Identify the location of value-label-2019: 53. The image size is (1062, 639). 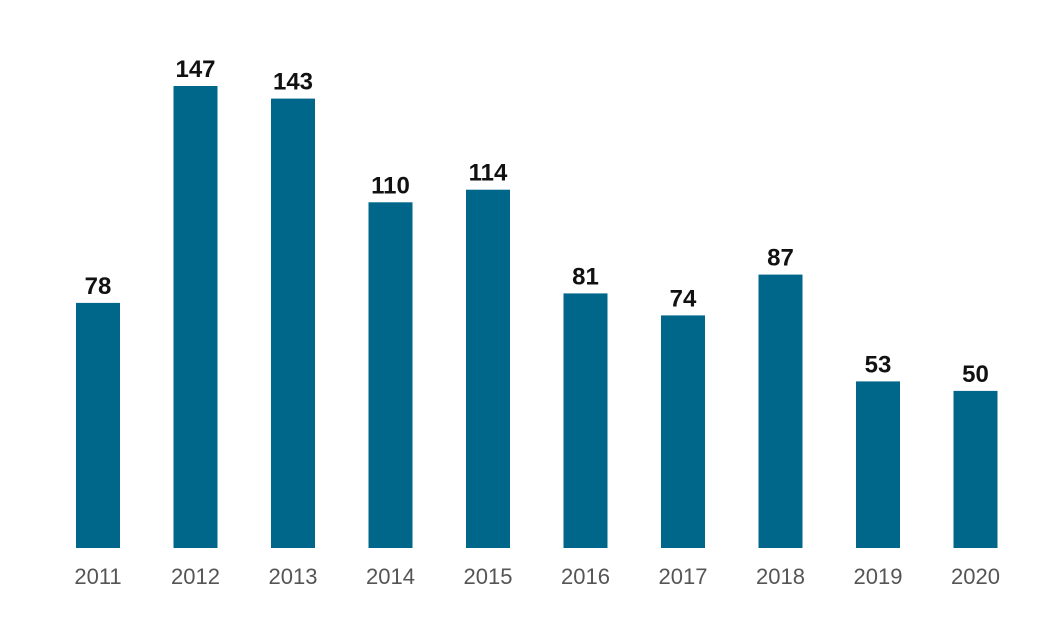
(878, 364).